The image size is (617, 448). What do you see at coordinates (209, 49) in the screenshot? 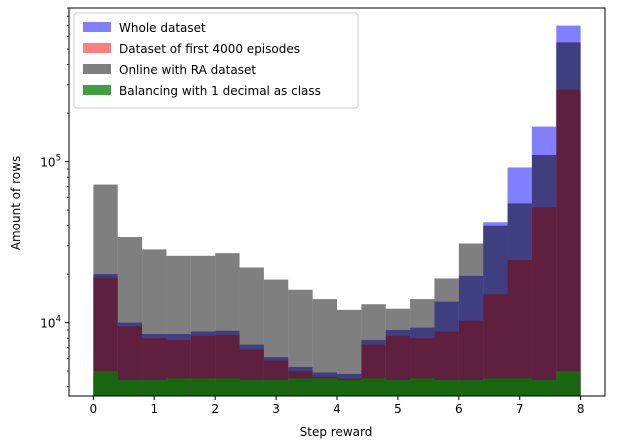
I see `legend-label: Dataset of first 4000 episodes` at bounding box center [209, 49].